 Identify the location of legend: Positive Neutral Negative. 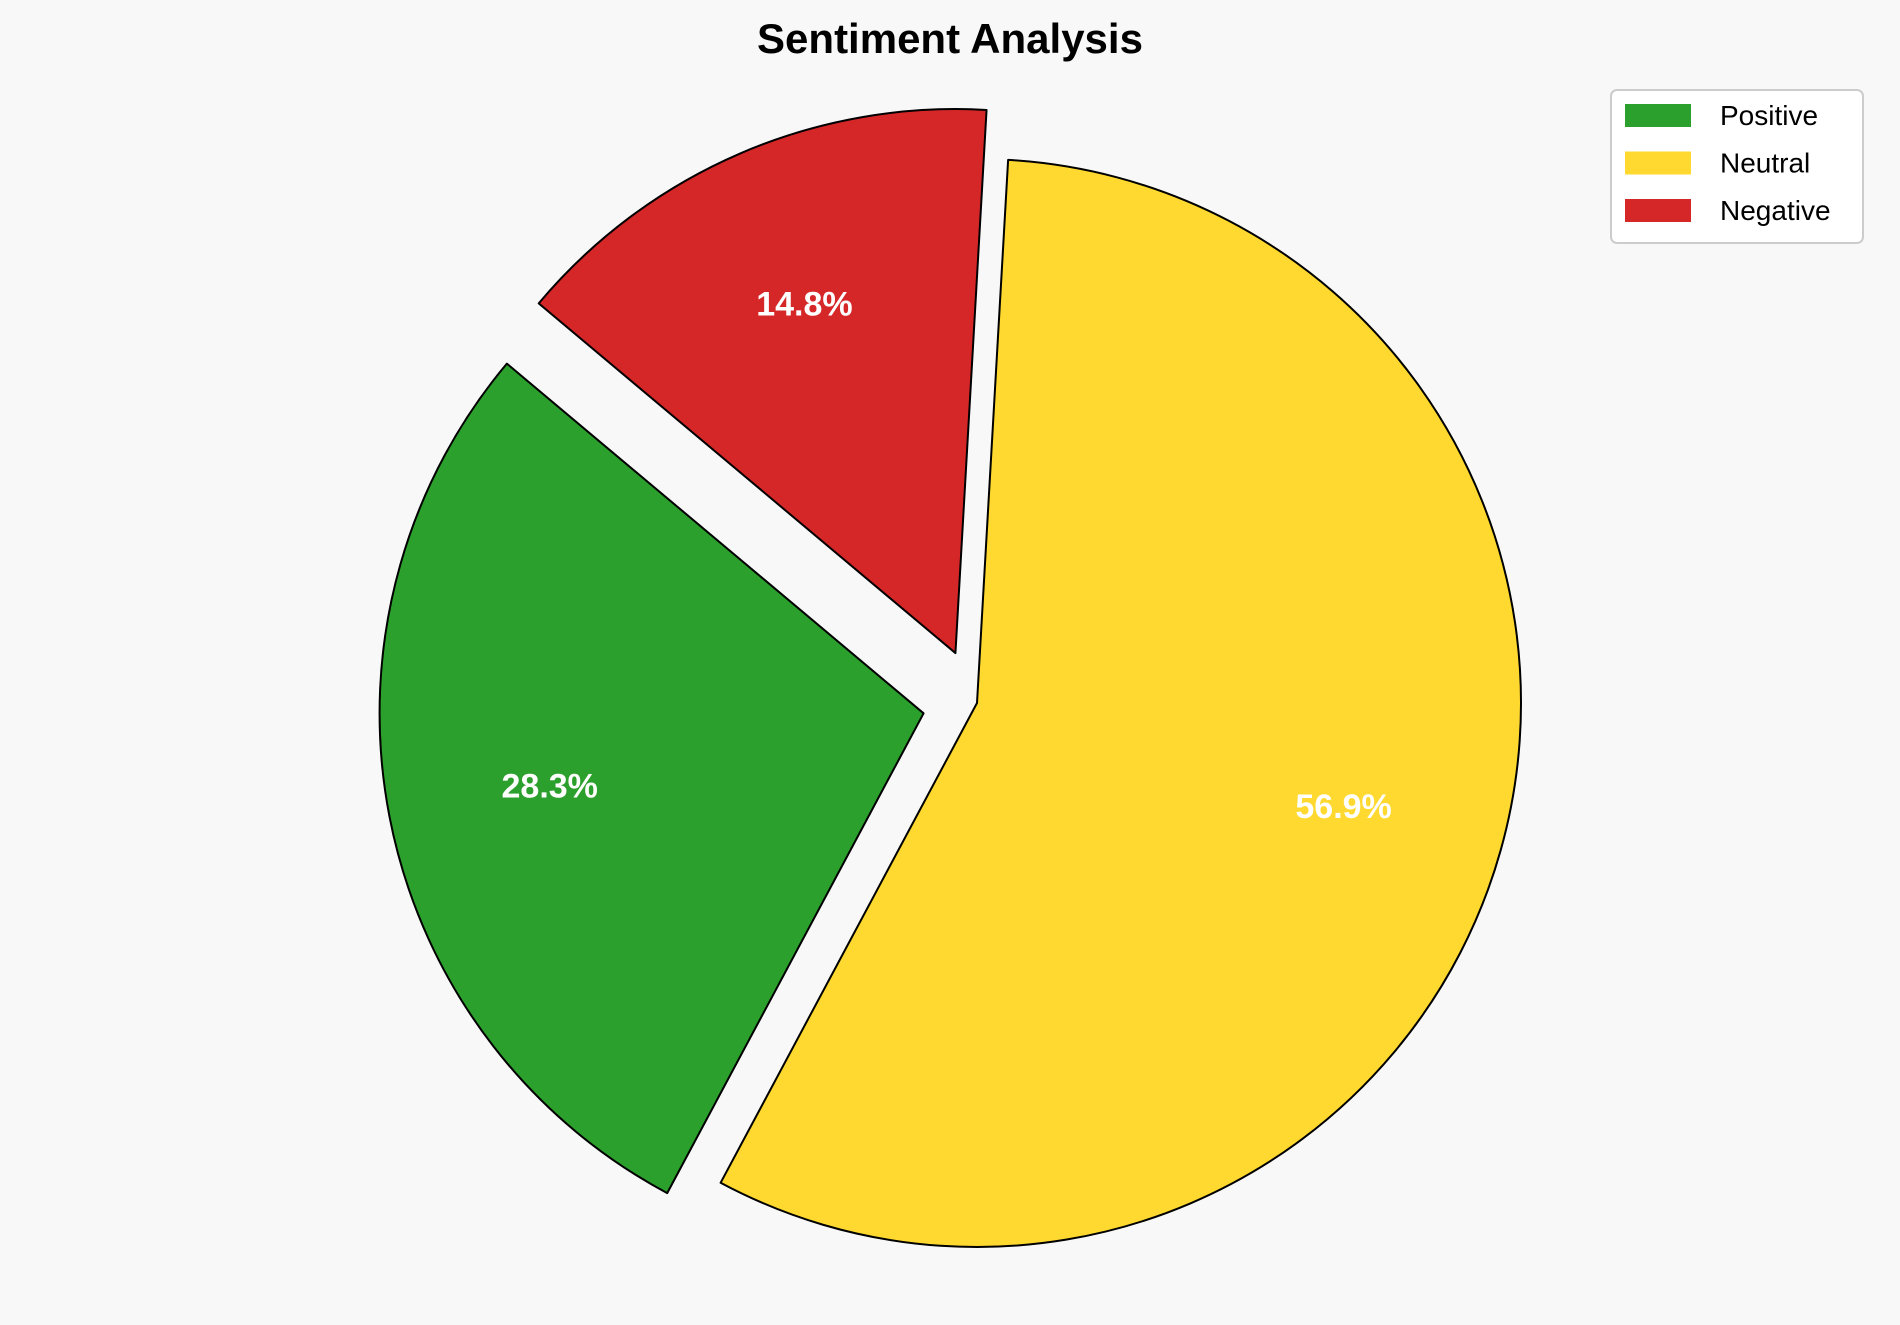
(1737, 166).